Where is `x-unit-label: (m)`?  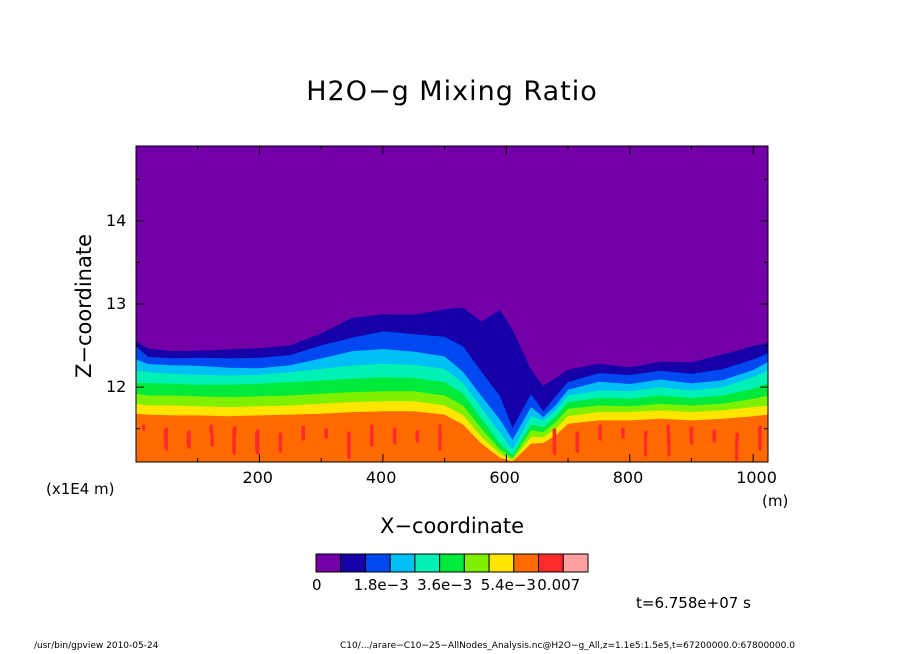
x-unit-label: (m) is located at coordinates (775, 501).